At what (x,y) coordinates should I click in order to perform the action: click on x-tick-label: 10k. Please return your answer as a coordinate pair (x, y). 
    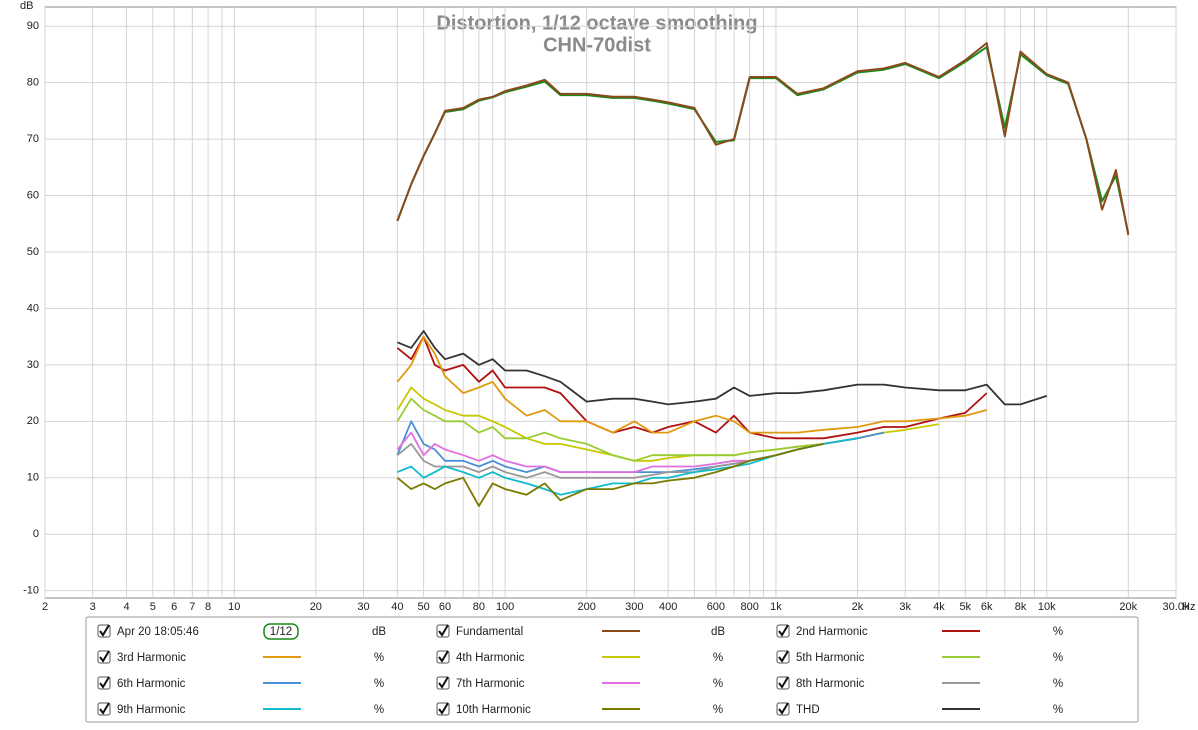
    Looking at the image, I should click on (1047, 607).